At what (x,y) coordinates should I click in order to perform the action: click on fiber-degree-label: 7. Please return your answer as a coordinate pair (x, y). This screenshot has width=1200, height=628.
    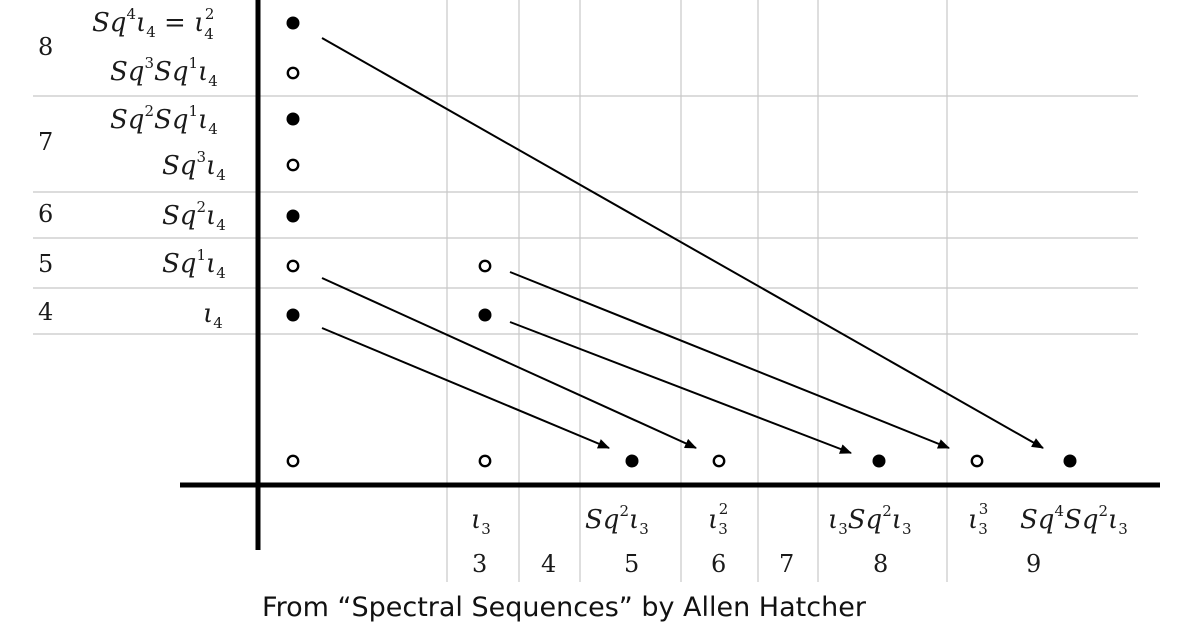
    Looking at the image, I should click on (45, 142).